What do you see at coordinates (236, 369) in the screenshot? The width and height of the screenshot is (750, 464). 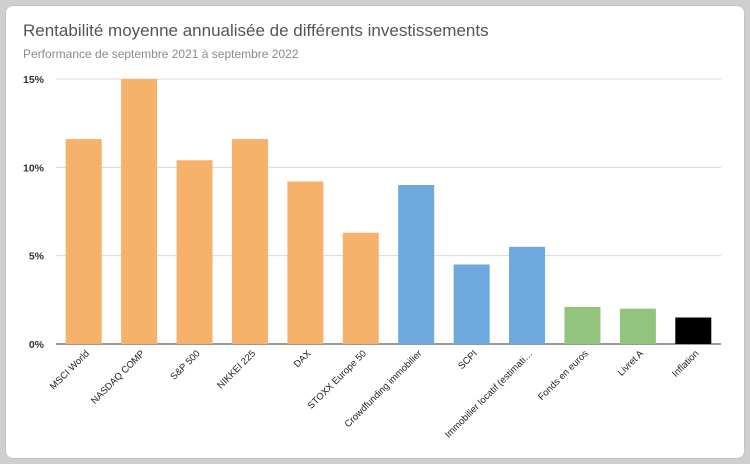 I see `x-tick-label: NIKKEI 225` at bounding box center [236, 369].